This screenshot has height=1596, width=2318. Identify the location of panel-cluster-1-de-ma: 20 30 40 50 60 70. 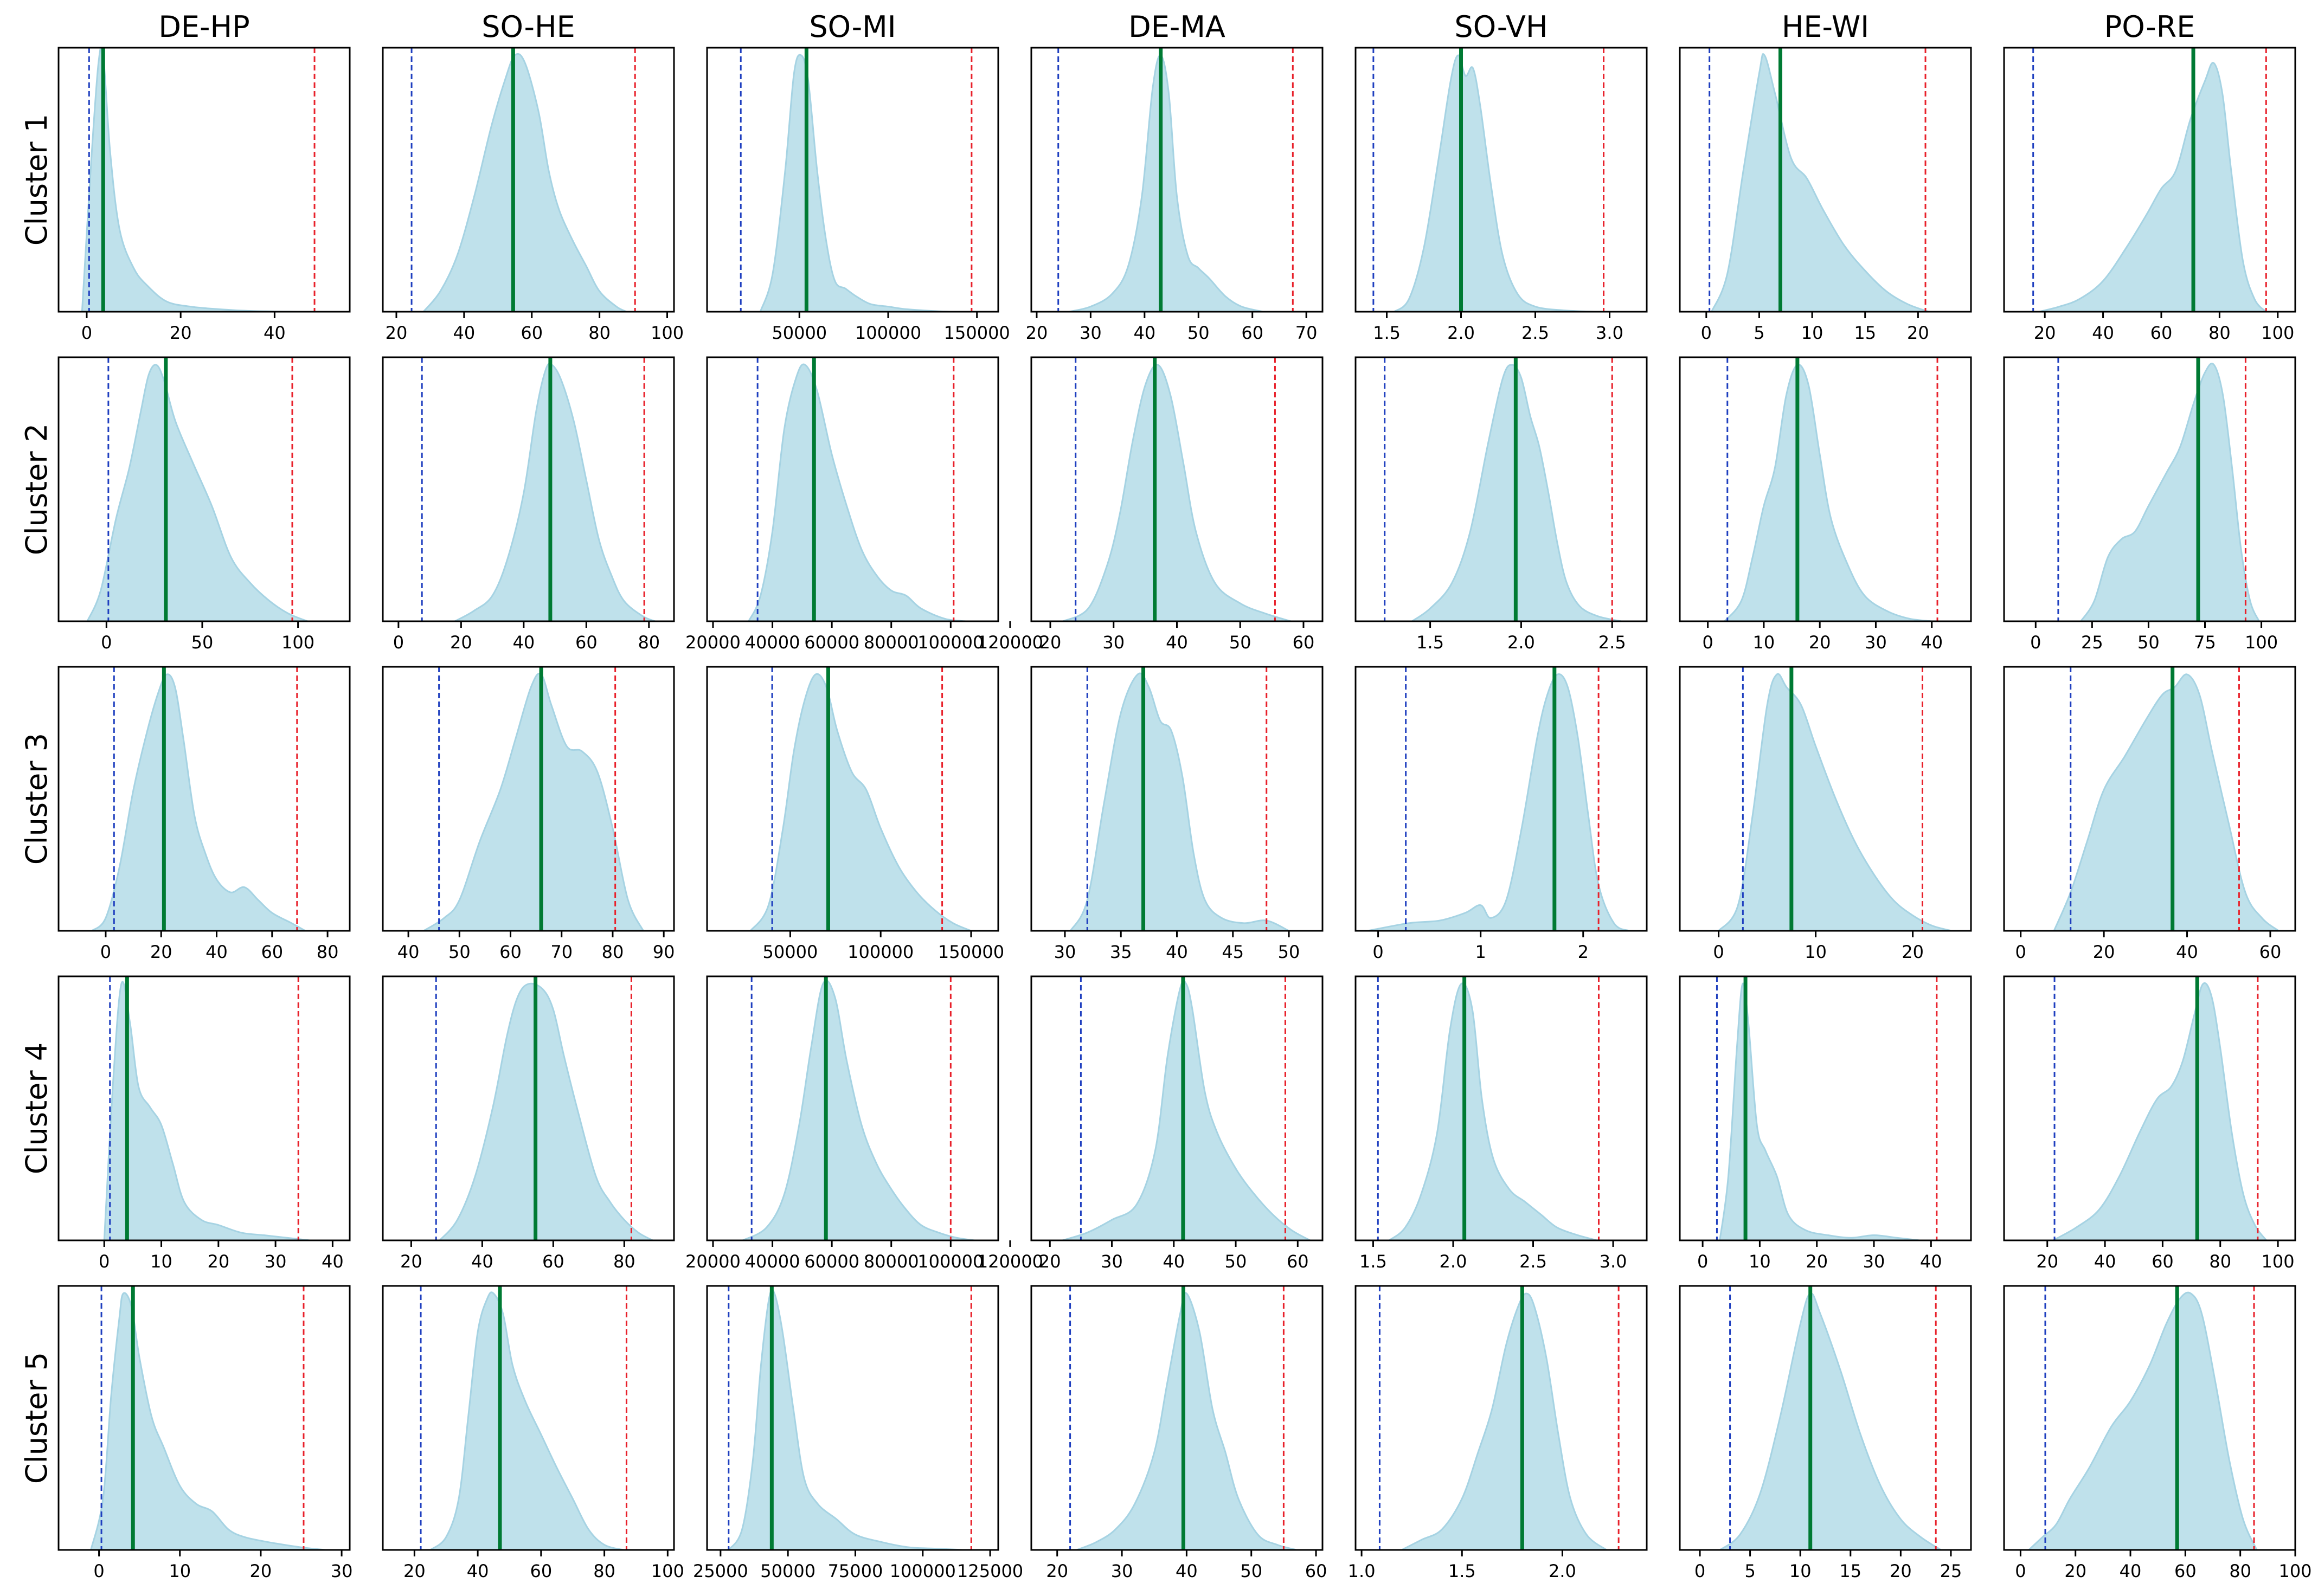
(1175, 195).